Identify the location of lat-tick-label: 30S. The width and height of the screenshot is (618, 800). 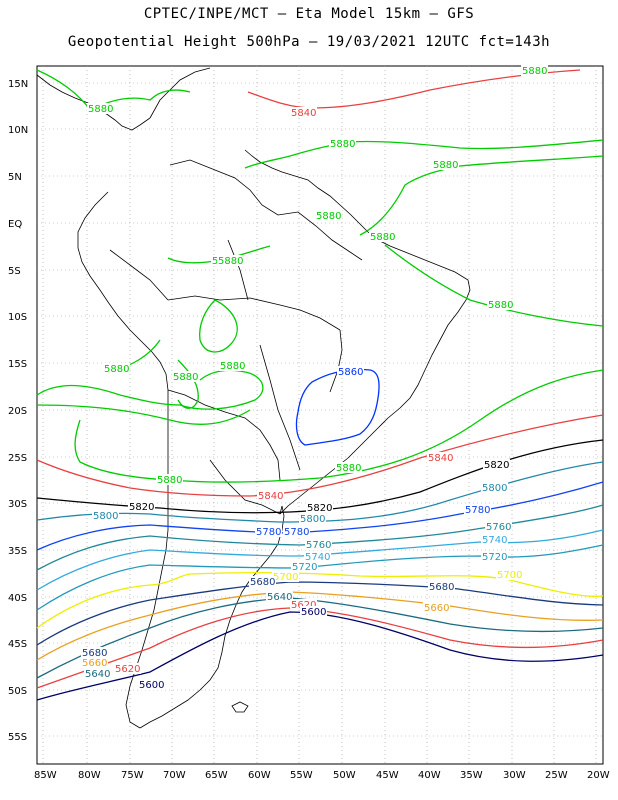
(17, 504).